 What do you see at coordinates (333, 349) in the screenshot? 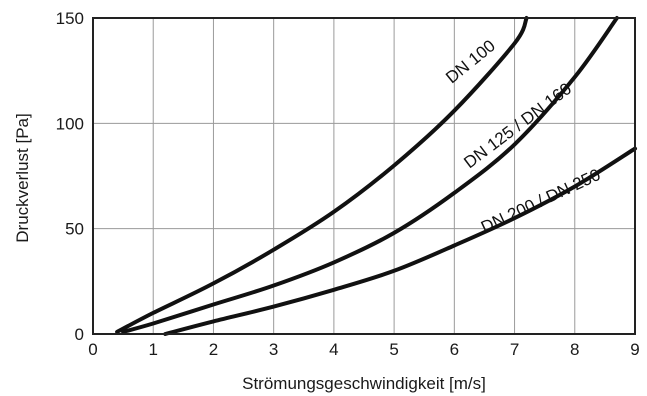
I see `x-tick-label-4: 4` at bounding box center [333, 349].